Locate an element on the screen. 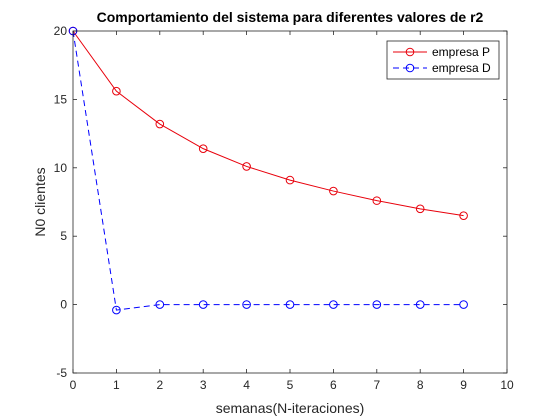  x-tick-label: 9 is located at coordinates (463, 385).